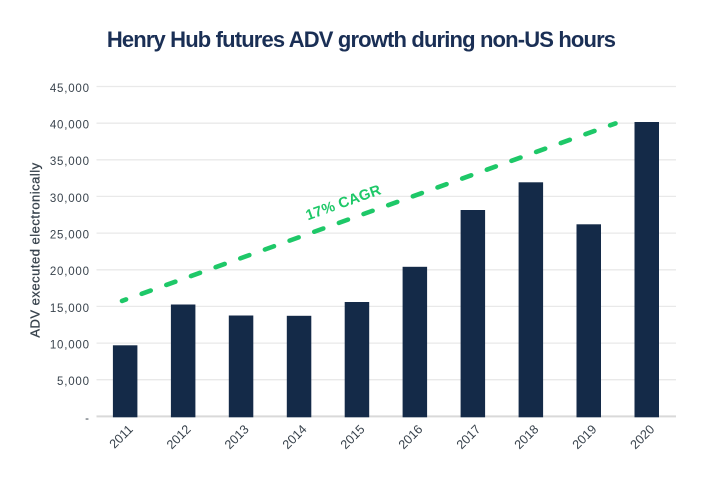 The image size is (720, 500). I want to click on svg-text: 30,000, so click(70, 199).